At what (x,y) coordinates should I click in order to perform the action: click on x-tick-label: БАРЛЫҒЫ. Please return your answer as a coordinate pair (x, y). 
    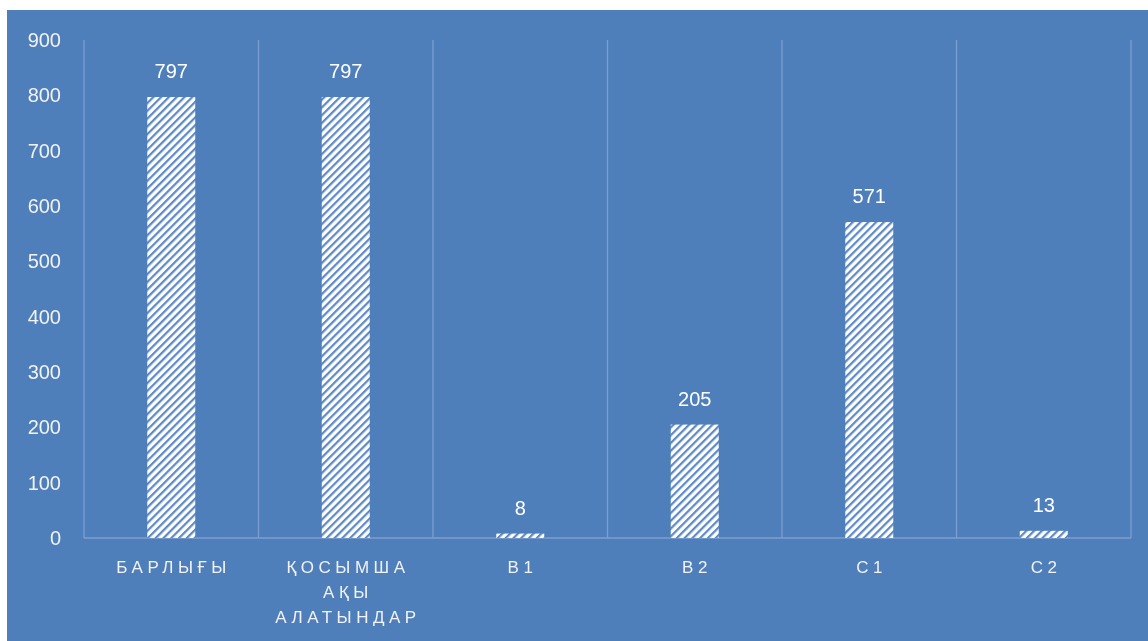
    Looking at the image, I should click on (173, 567).